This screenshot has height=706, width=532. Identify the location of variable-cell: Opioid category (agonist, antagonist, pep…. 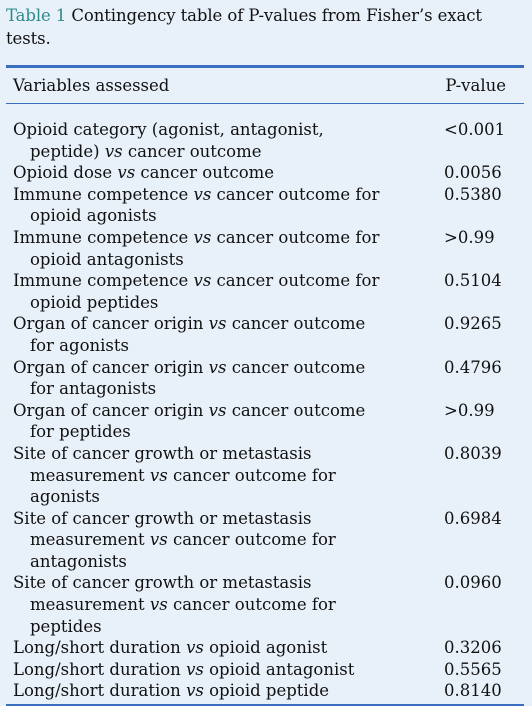
(219, 140).